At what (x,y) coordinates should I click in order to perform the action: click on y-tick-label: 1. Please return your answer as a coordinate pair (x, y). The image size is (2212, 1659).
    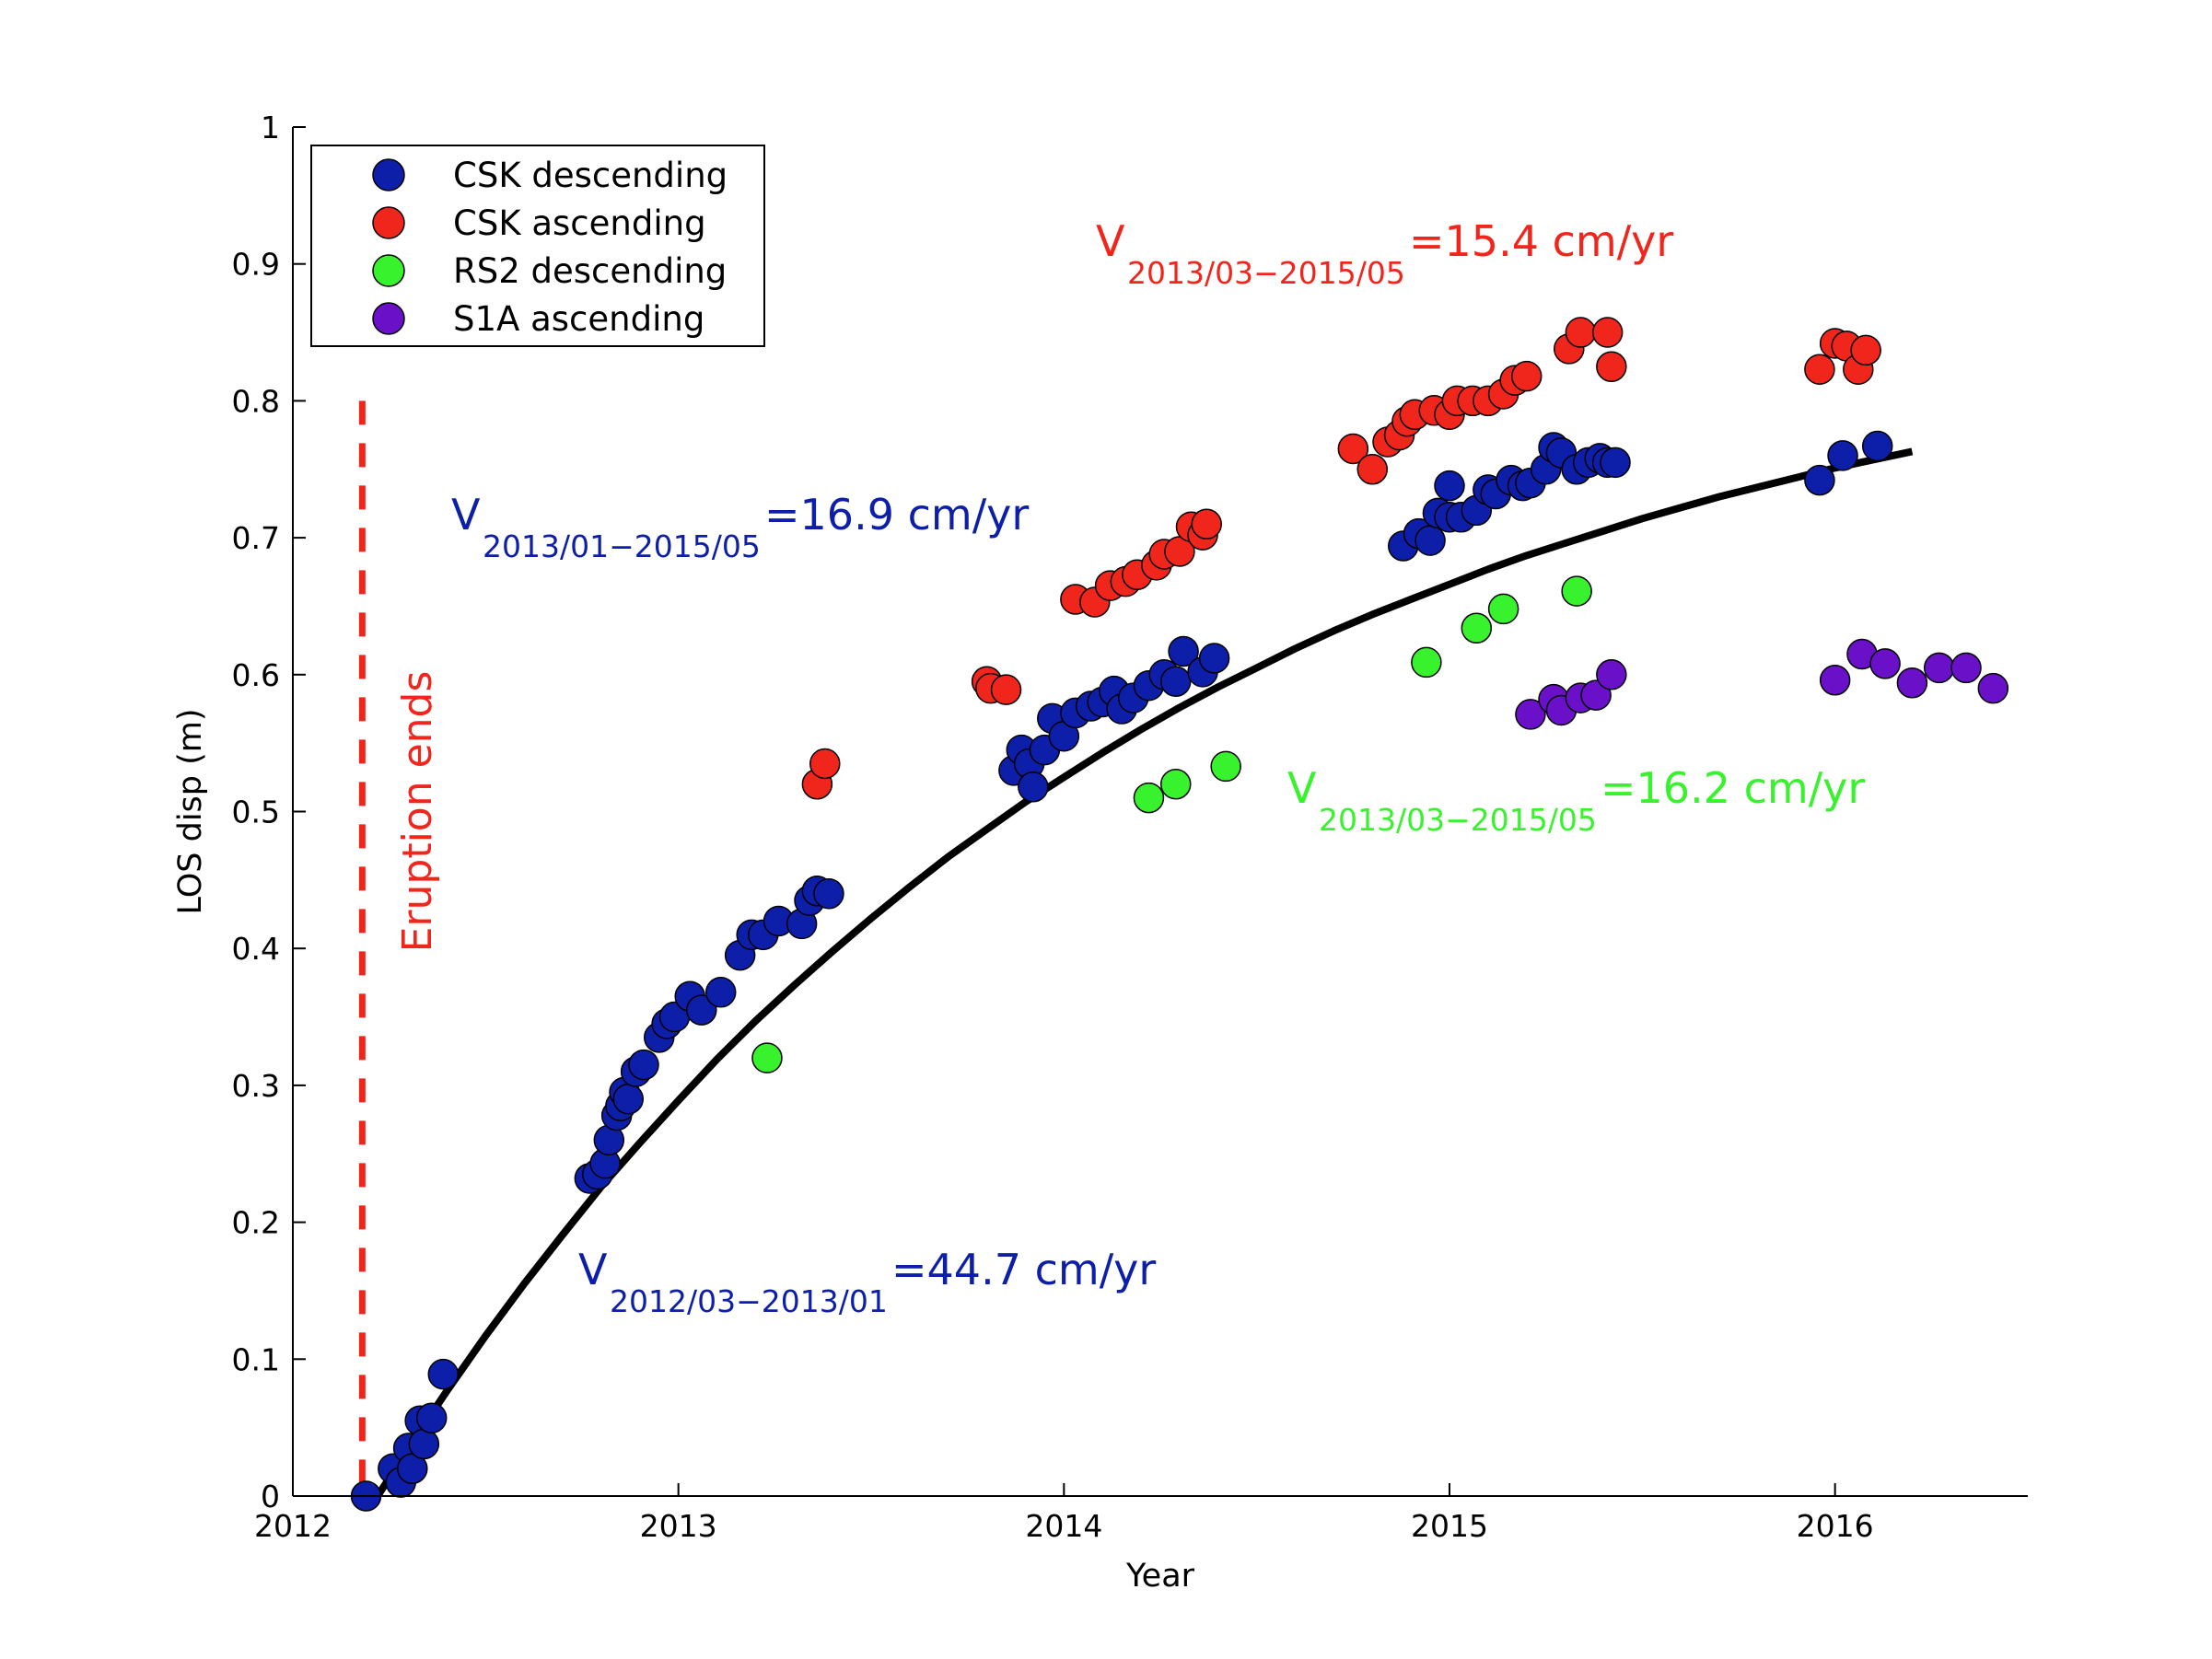
    Looking at the image, I should click on (271, 127).